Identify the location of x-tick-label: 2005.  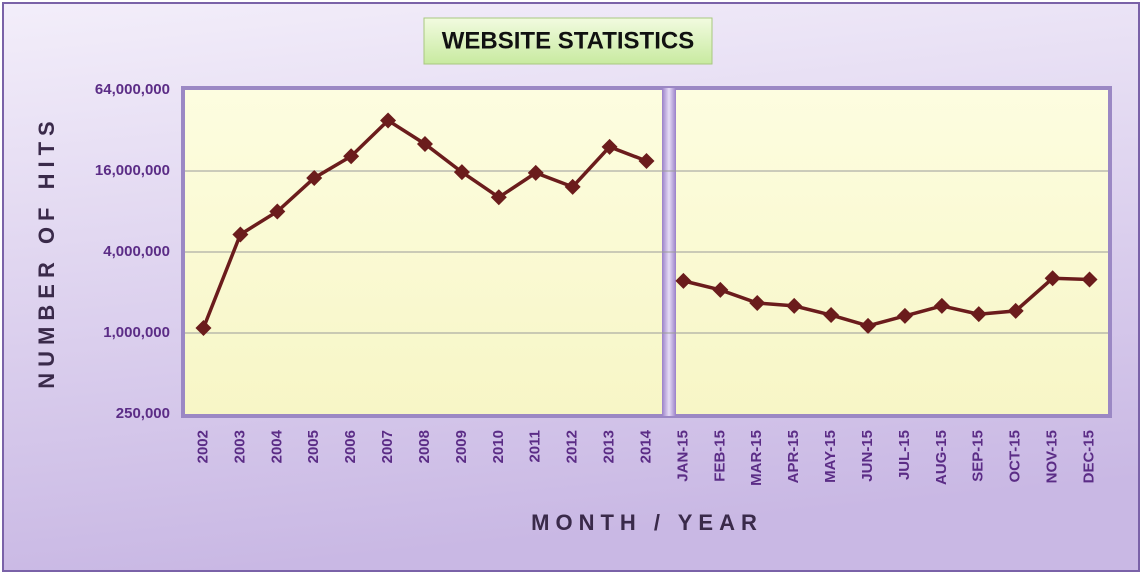
(313, 446).